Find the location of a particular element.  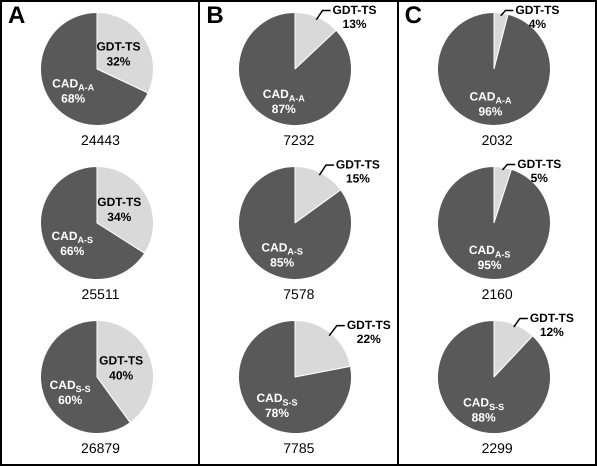

text: 2299 is located at coordinates (497, 448).